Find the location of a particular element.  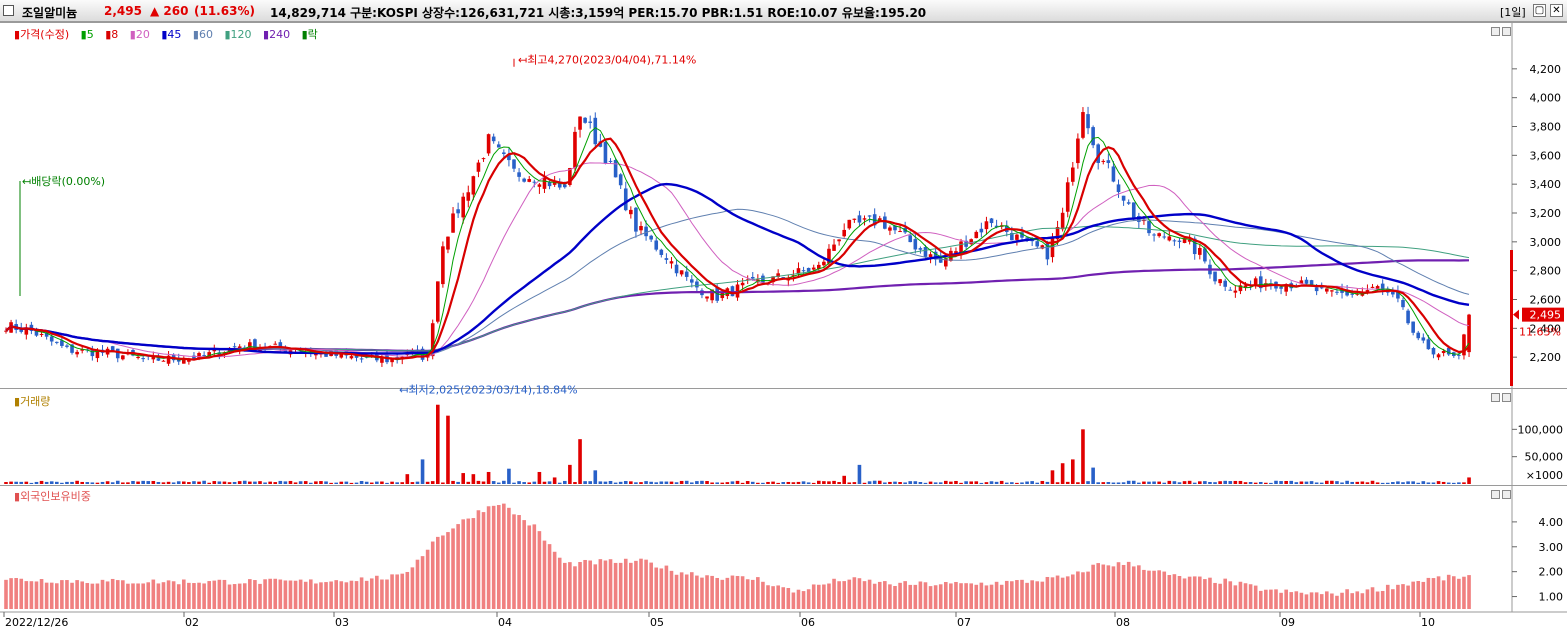

foreign-close-icon is located at coordinates (1506, 494).